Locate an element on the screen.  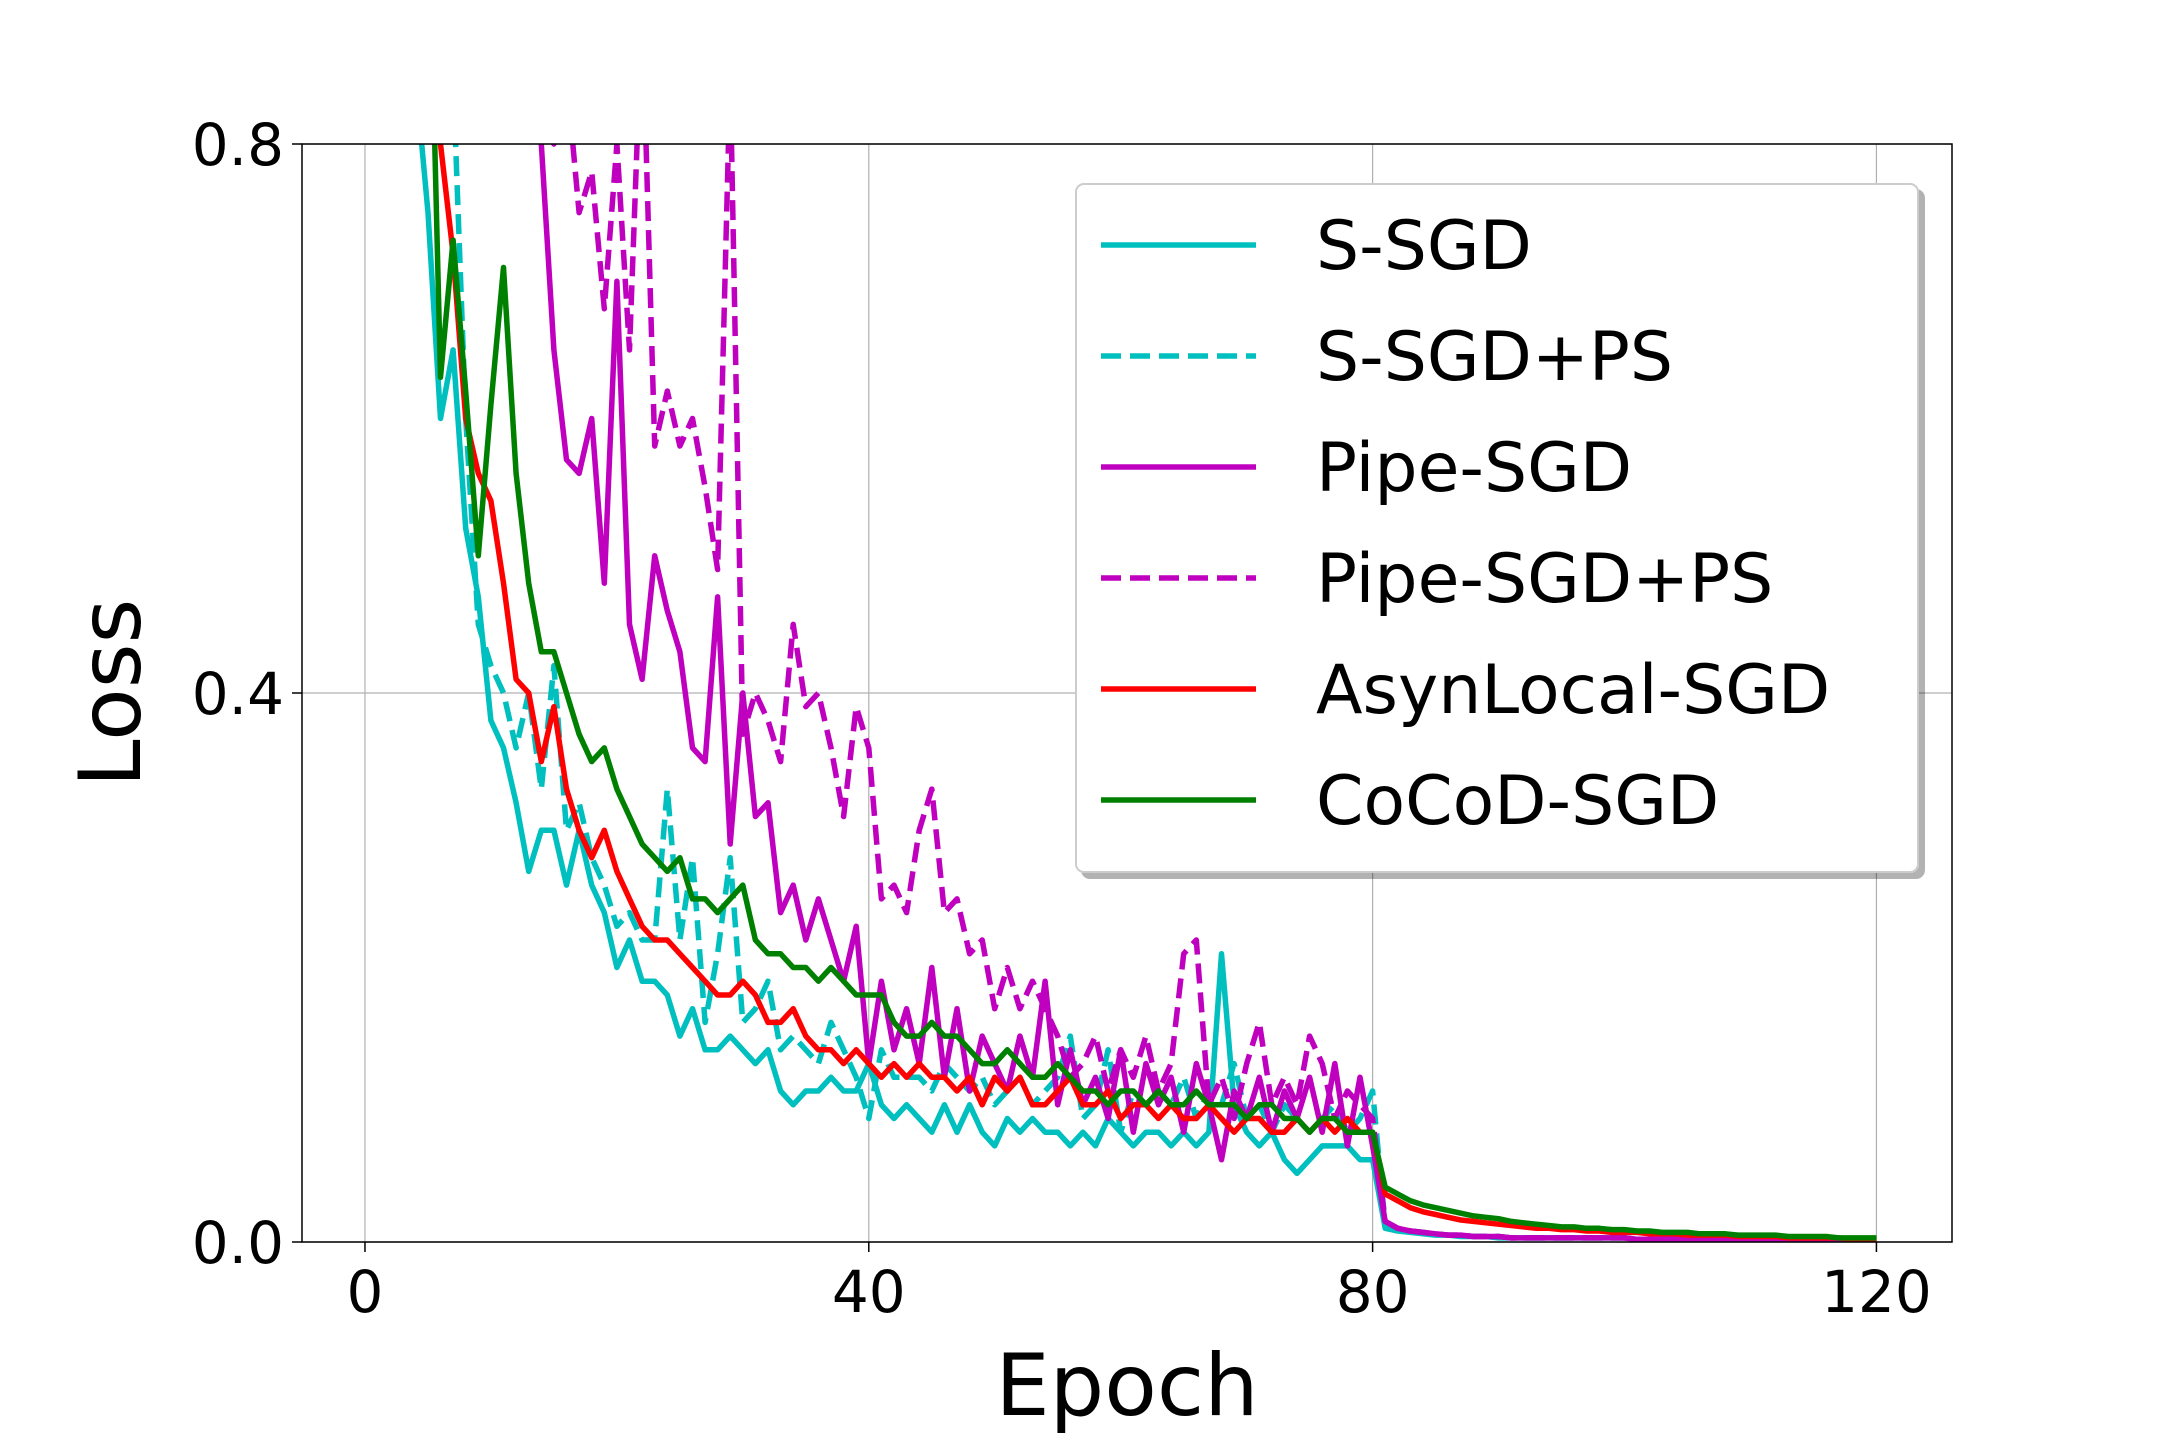
legend-label: CoCoD-SGD is located at coordinates (1517, 801).